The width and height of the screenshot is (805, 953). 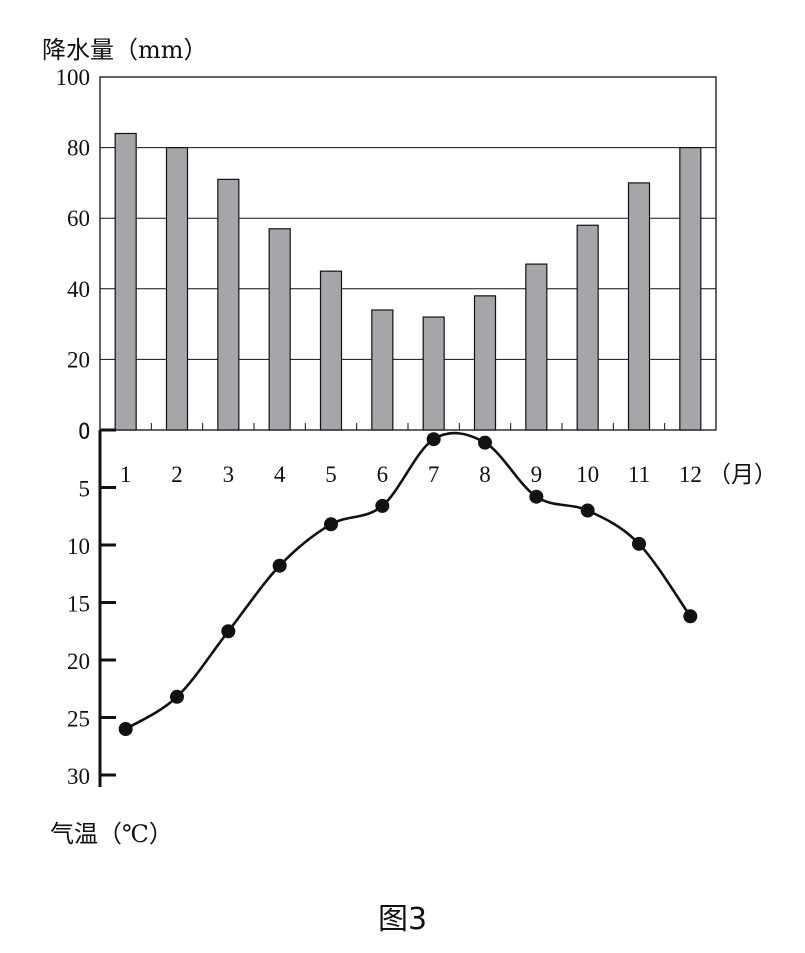 I want to click on month-tick-label: 2, so click(x=177, y=474).